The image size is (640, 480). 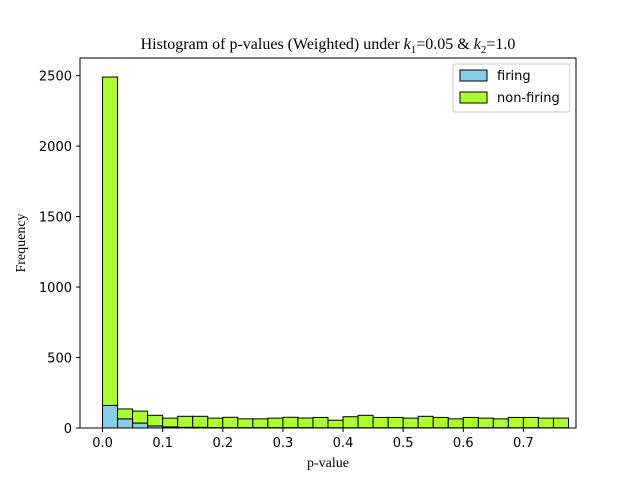 What do you see at coordinates (473, 75) in the screenshot?
I see `legend-swatch-firing` at bounding box center [473, 75].